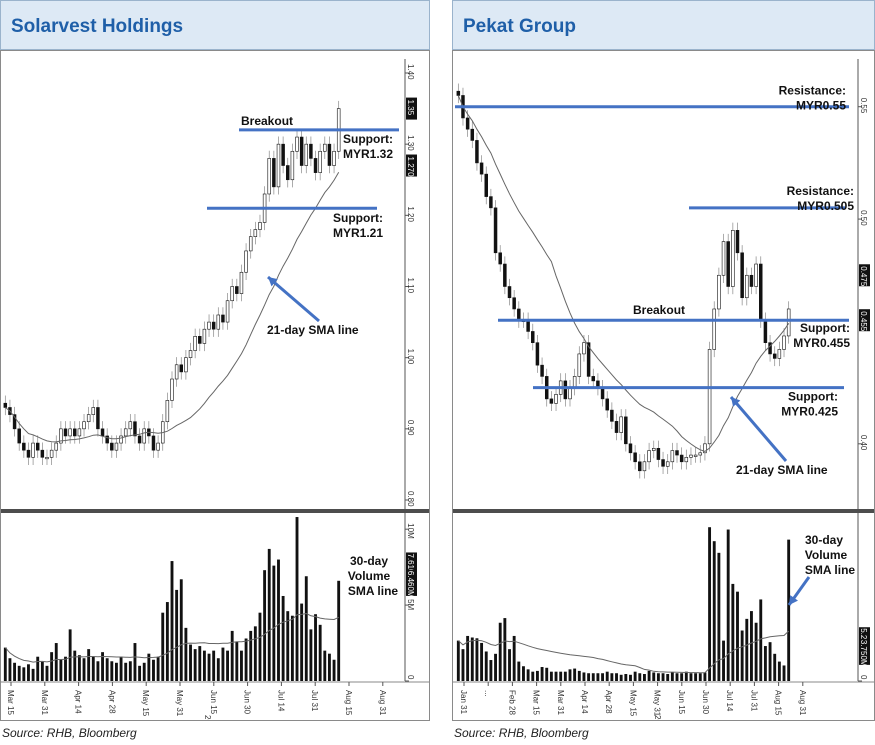  Describe the element at coordinates (608, 702) in the screenshot. I see `pekat-x-tick-label: Apr 28` at that location.